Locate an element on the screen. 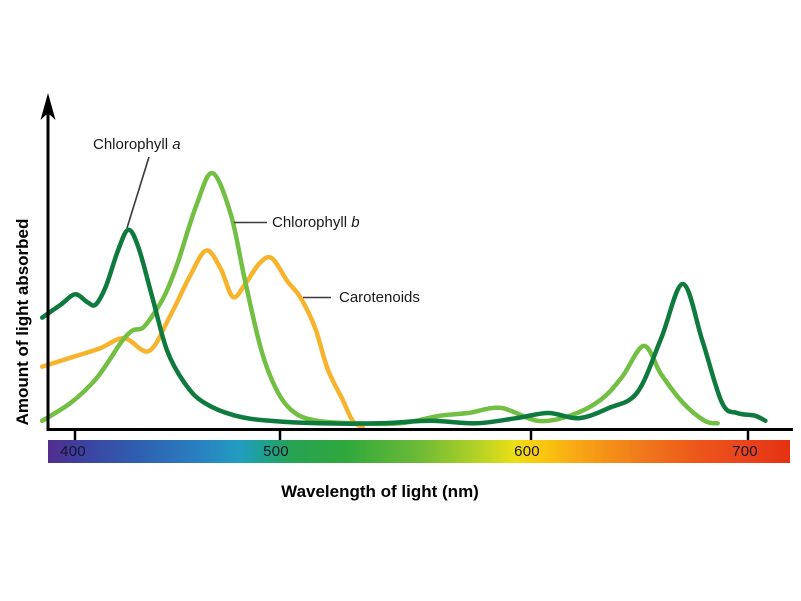 The width and height of the screenshot is (801, 601). y-axis-title: Amount of light absorbed is located at coordinates (22, 322).